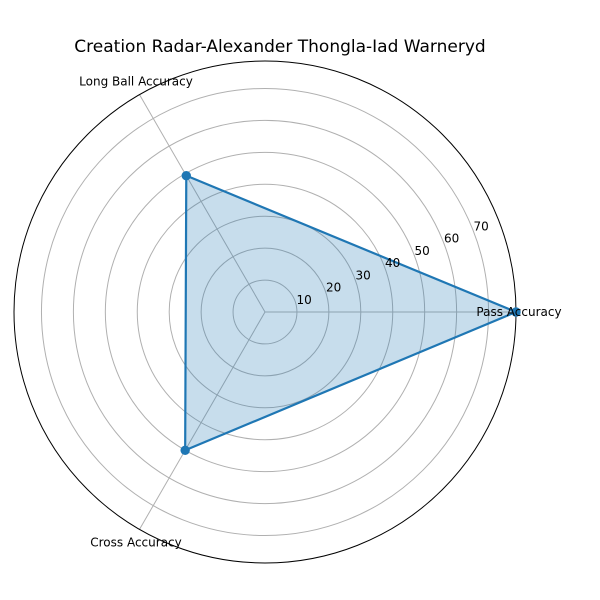 This screenshot has height=600, width=600. I want to click on tick-label: 60, so click(451, 239).